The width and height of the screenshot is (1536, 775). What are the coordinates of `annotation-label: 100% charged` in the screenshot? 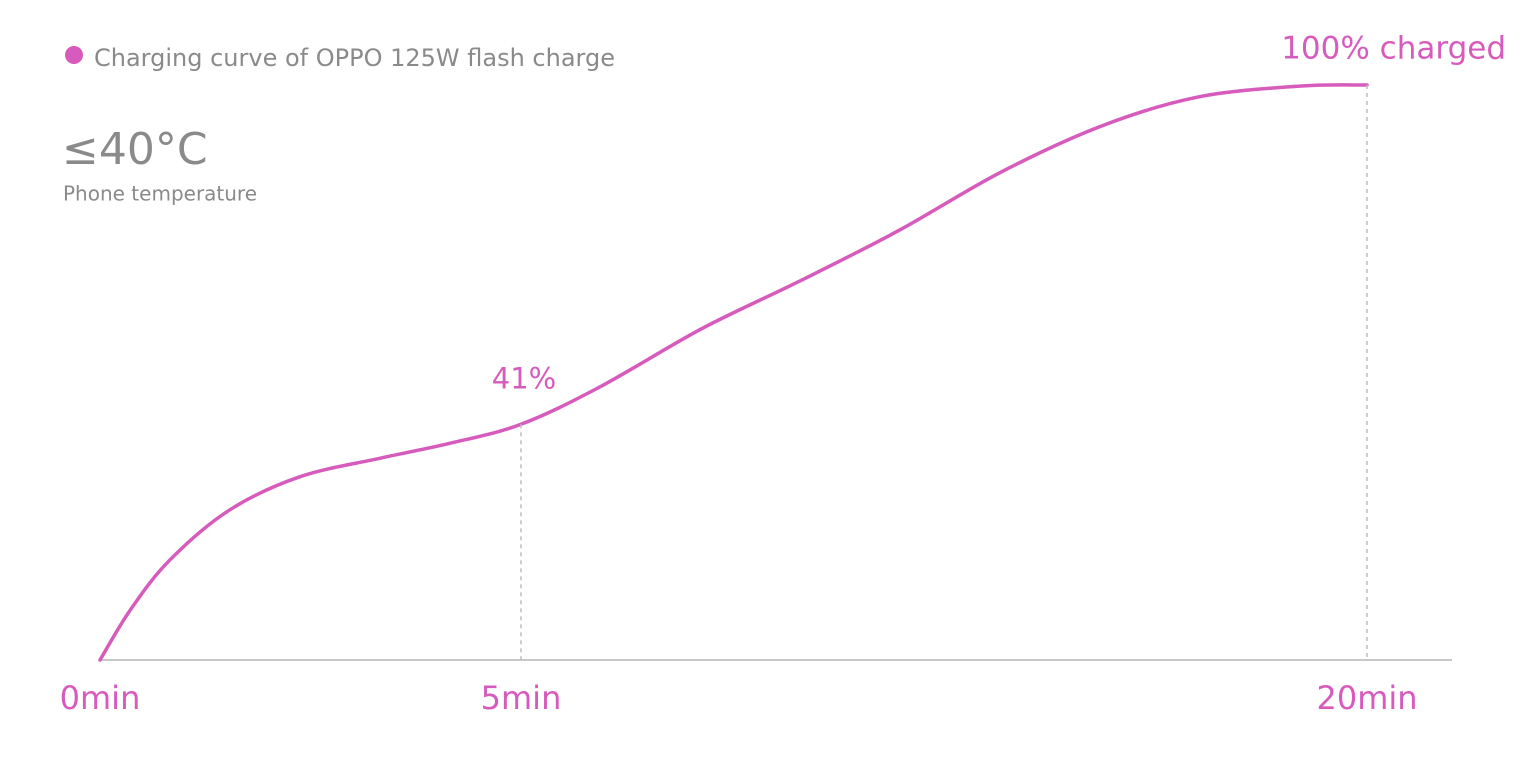 It's located at (1393, 49).